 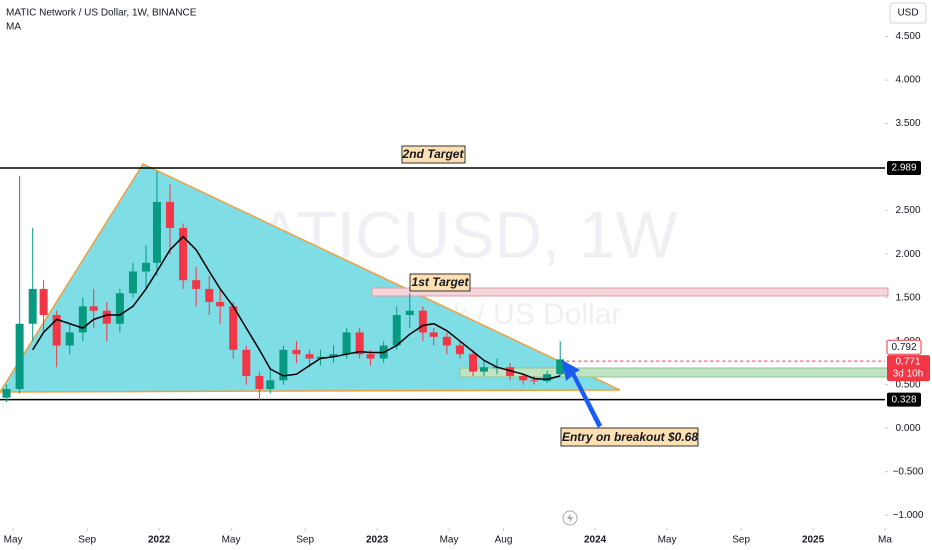 I want to click on annotation: 1st Target, so click(x=441, y=282).